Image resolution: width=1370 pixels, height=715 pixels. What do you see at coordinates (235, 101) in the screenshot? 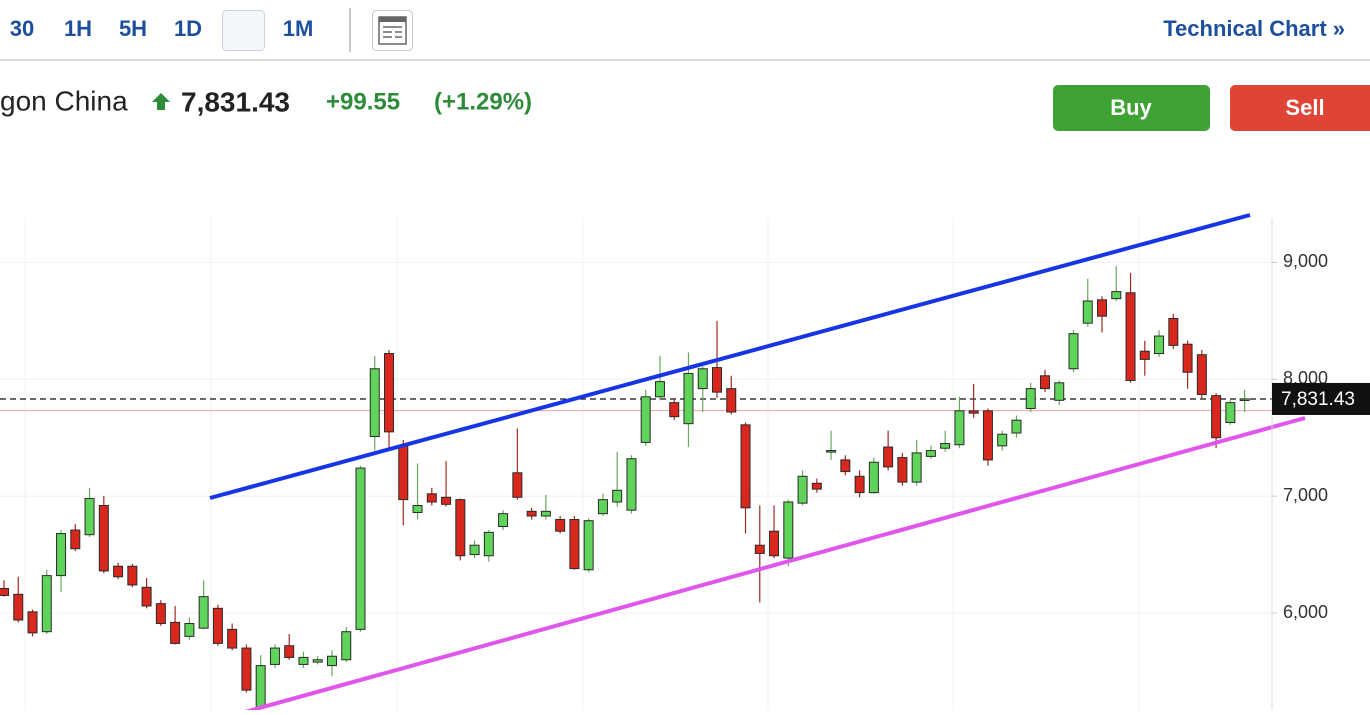
I see `price: 7,831.43` at bounding box center [235, 101].